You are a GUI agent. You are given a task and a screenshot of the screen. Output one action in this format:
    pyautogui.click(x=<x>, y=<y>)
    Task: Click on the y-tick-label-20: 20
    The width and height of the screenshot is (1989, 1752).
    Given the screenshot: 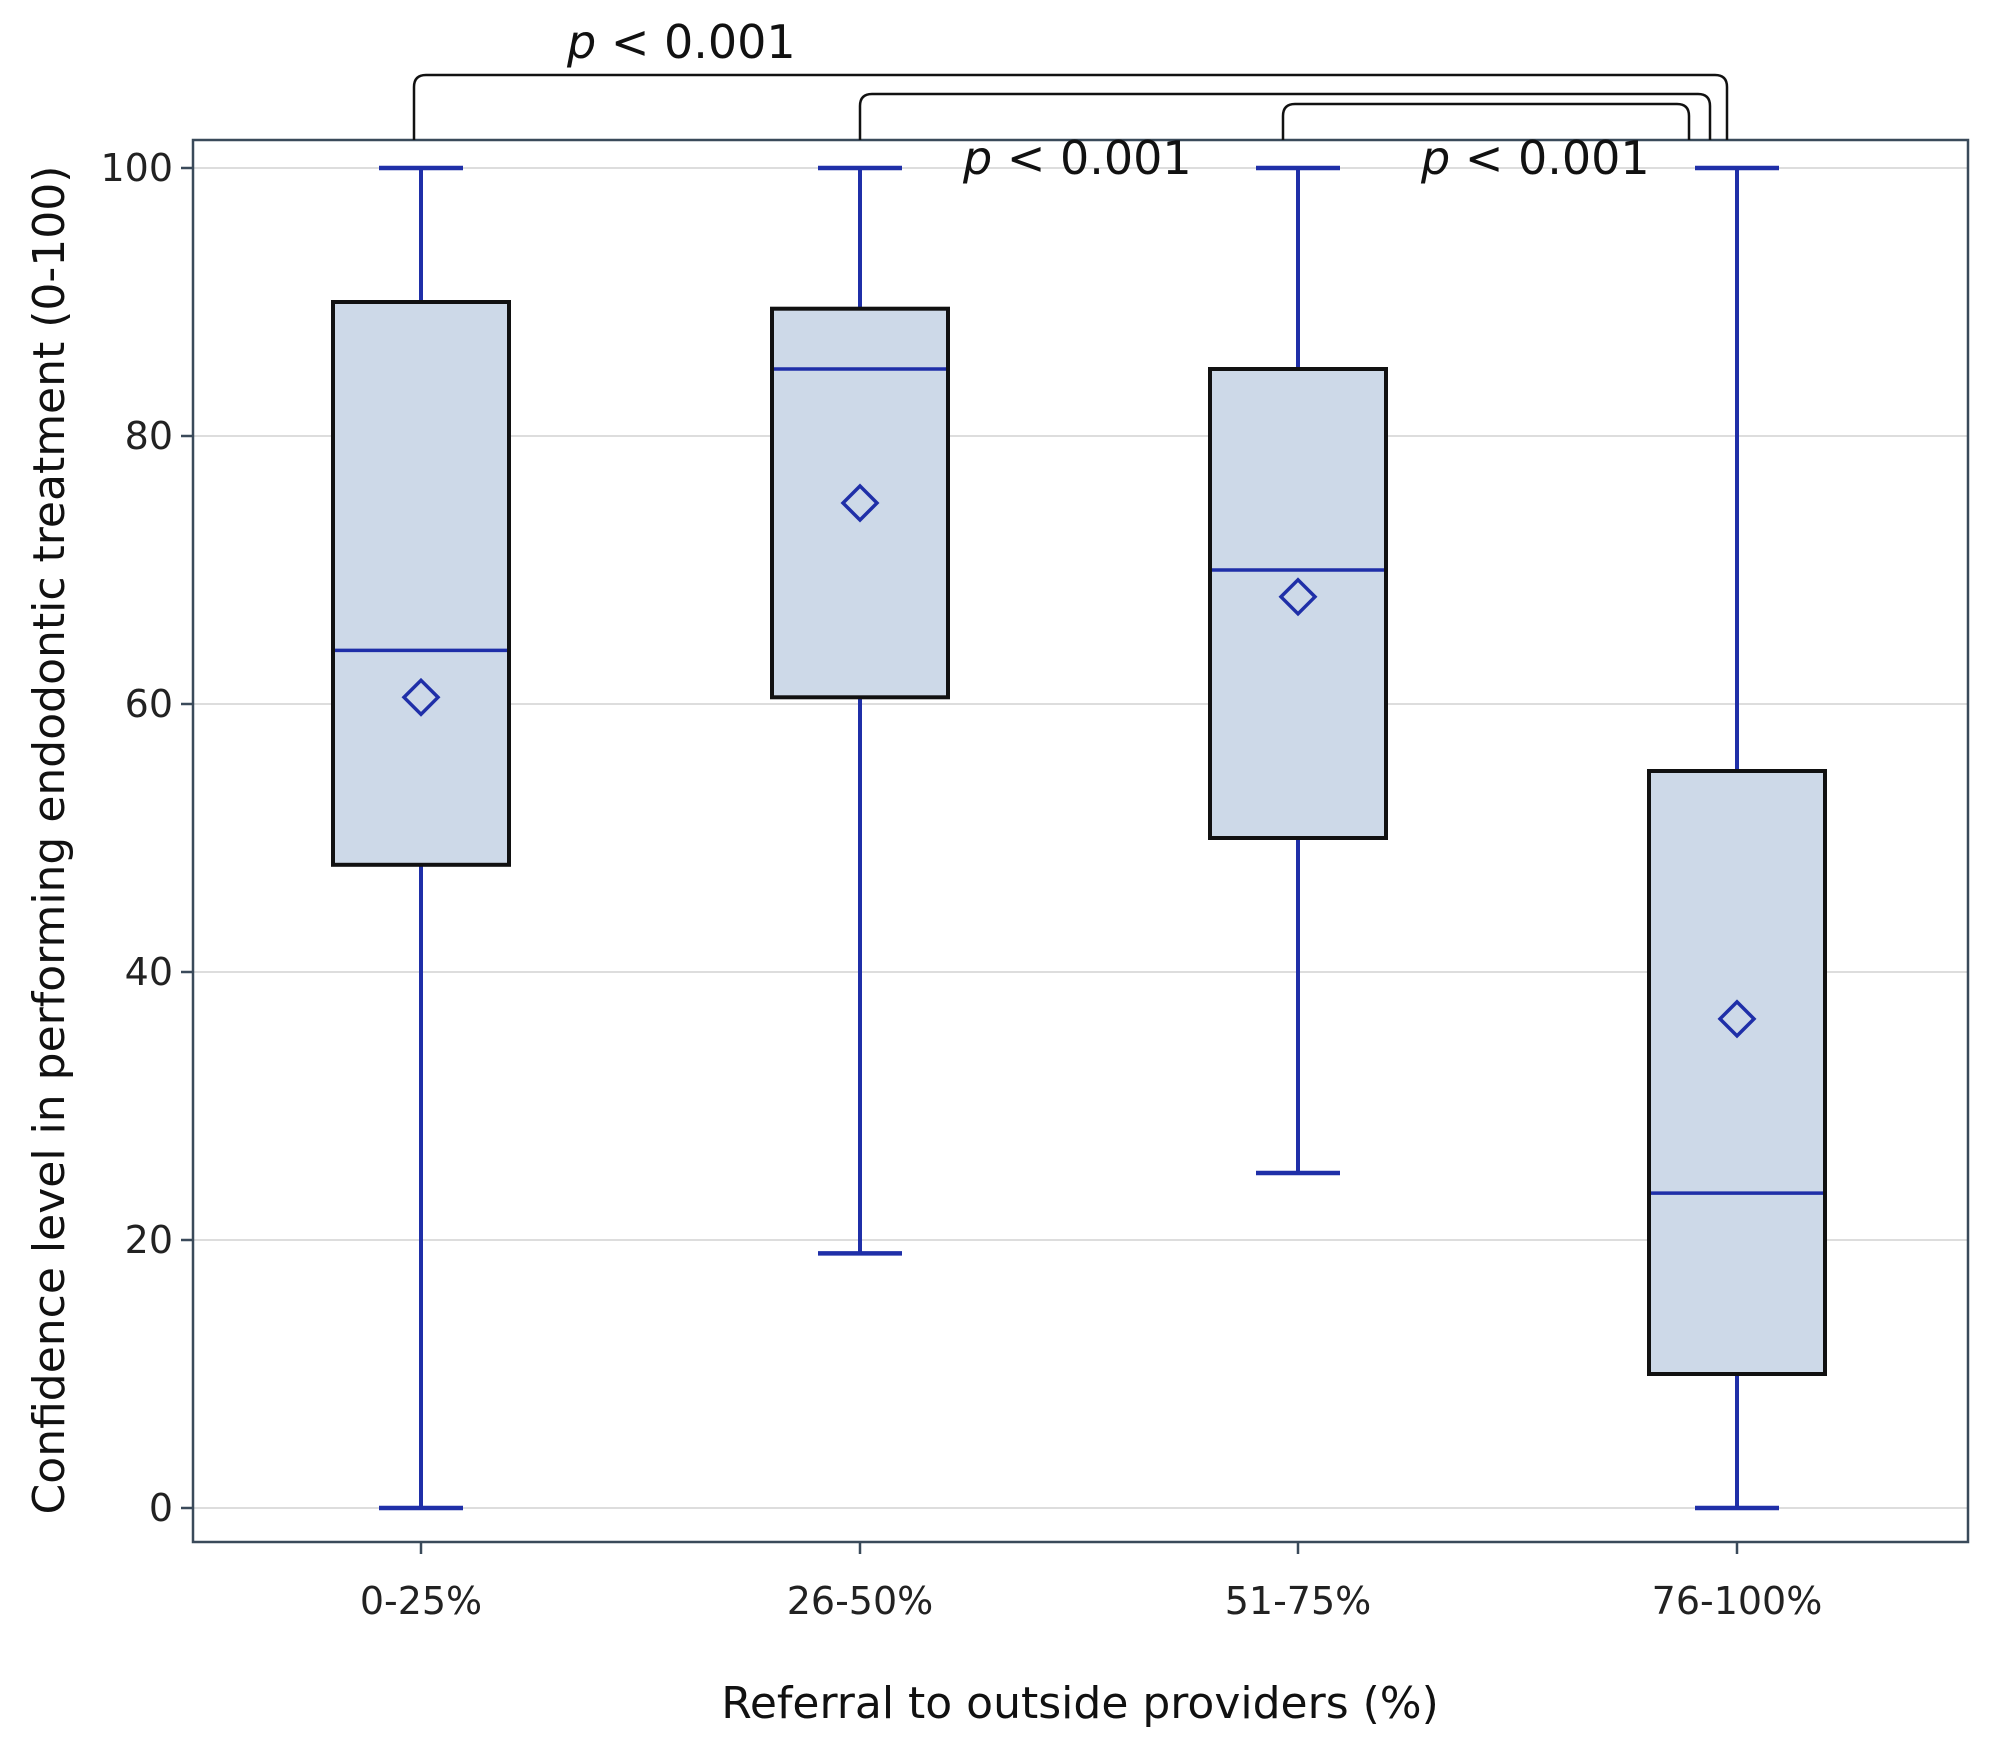 What is the action you would take?
    pyautogui.click(x=149, y=1240)
    